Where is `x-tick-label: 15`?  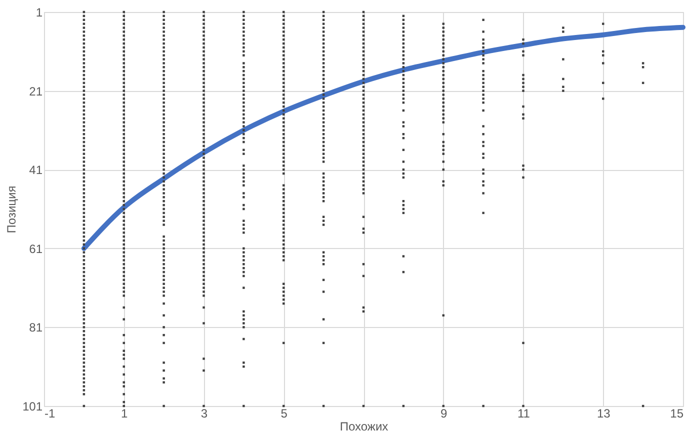
x-tick-label: 15 is located at coordinates (677, 413).